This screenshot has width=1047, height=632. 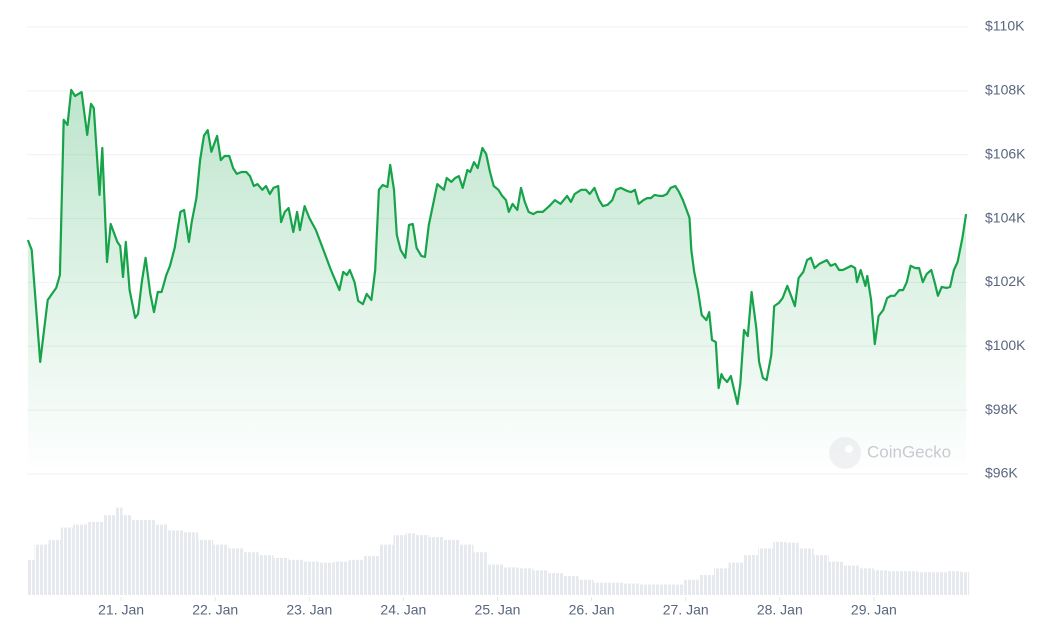 I want to click on x-tick-label: 27. Jan, so click(x=686, y=610).